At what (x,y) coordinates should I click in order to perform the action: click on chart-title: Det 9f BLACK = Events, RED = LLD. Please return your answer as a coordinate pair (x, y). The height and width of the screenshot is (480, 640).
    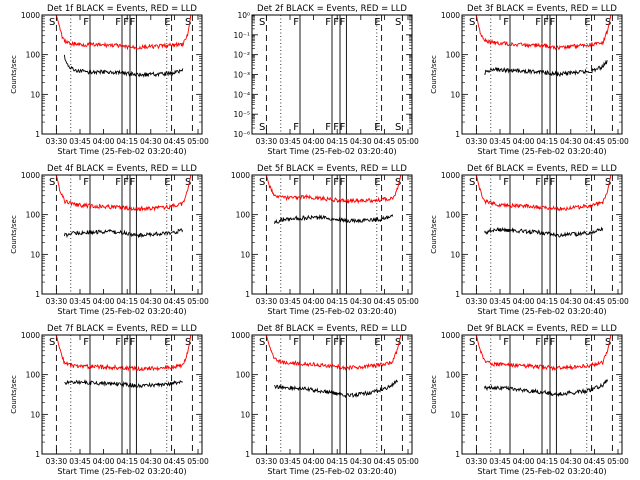
    Looking at the image, I should click on (542, 329).